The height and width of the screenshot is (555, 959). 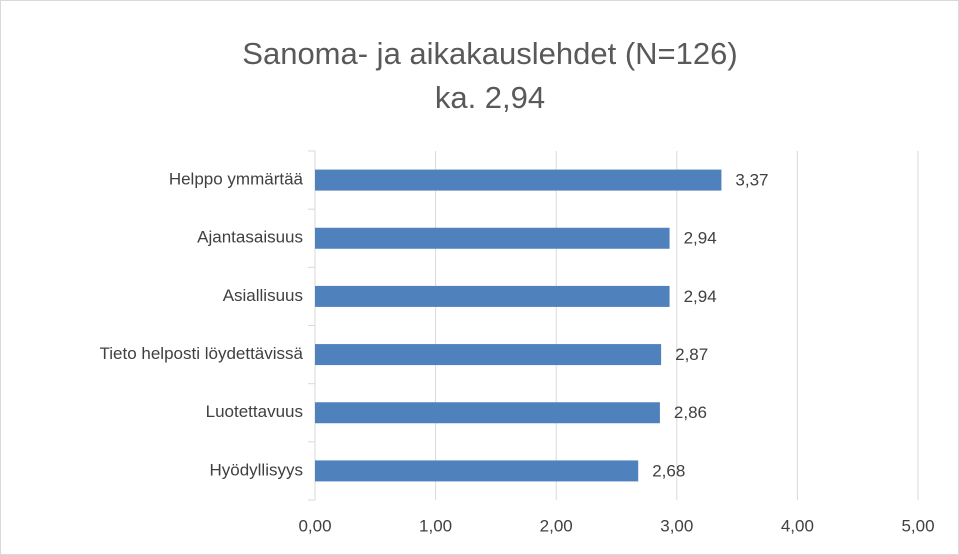 What do you see at coordinates (236, 179) in the screenshot?
I see `y-tick-label: Helppo ymmärtää` at bounding box center [236, 179].